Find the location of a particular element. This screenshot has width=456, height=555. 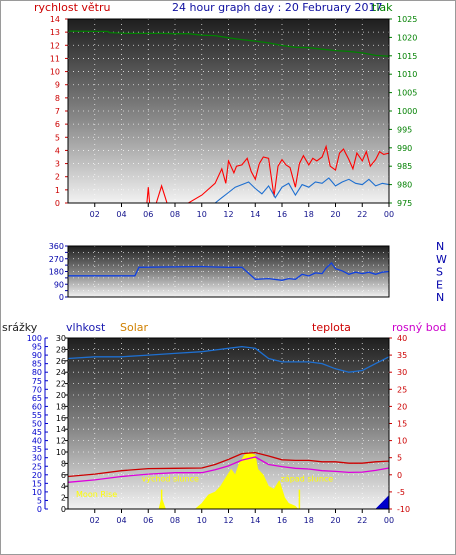

y-tick-label: 26 is located at coordinates (61, 361).